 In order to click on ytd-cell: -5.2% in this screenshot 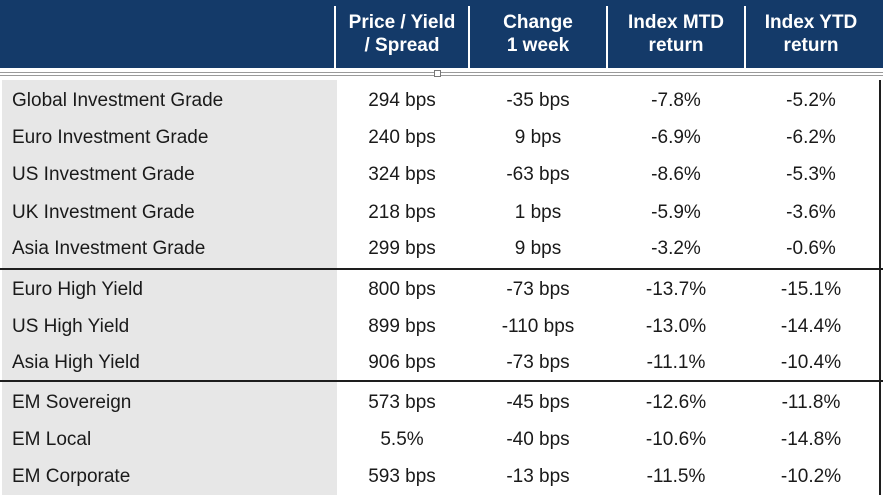, I will do `click(811, 100)`.